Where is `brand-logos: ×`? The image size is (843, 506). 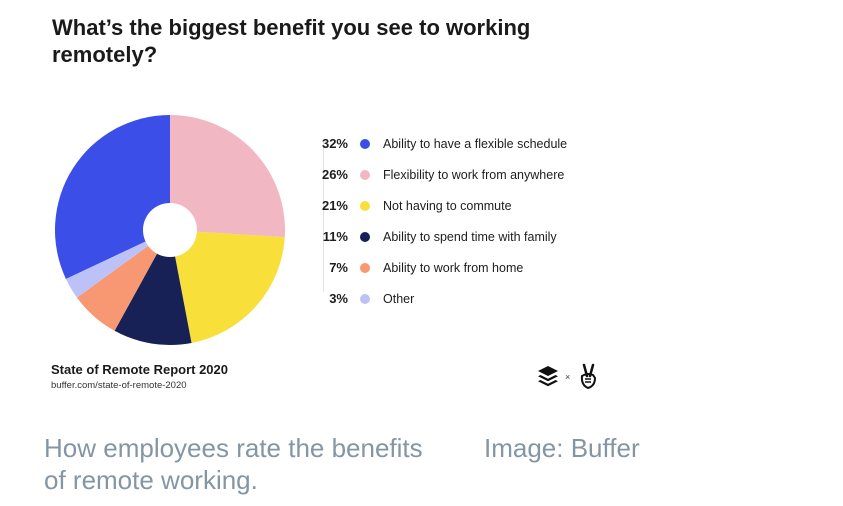 brand-logos: × is located at coordinates (568, 377).